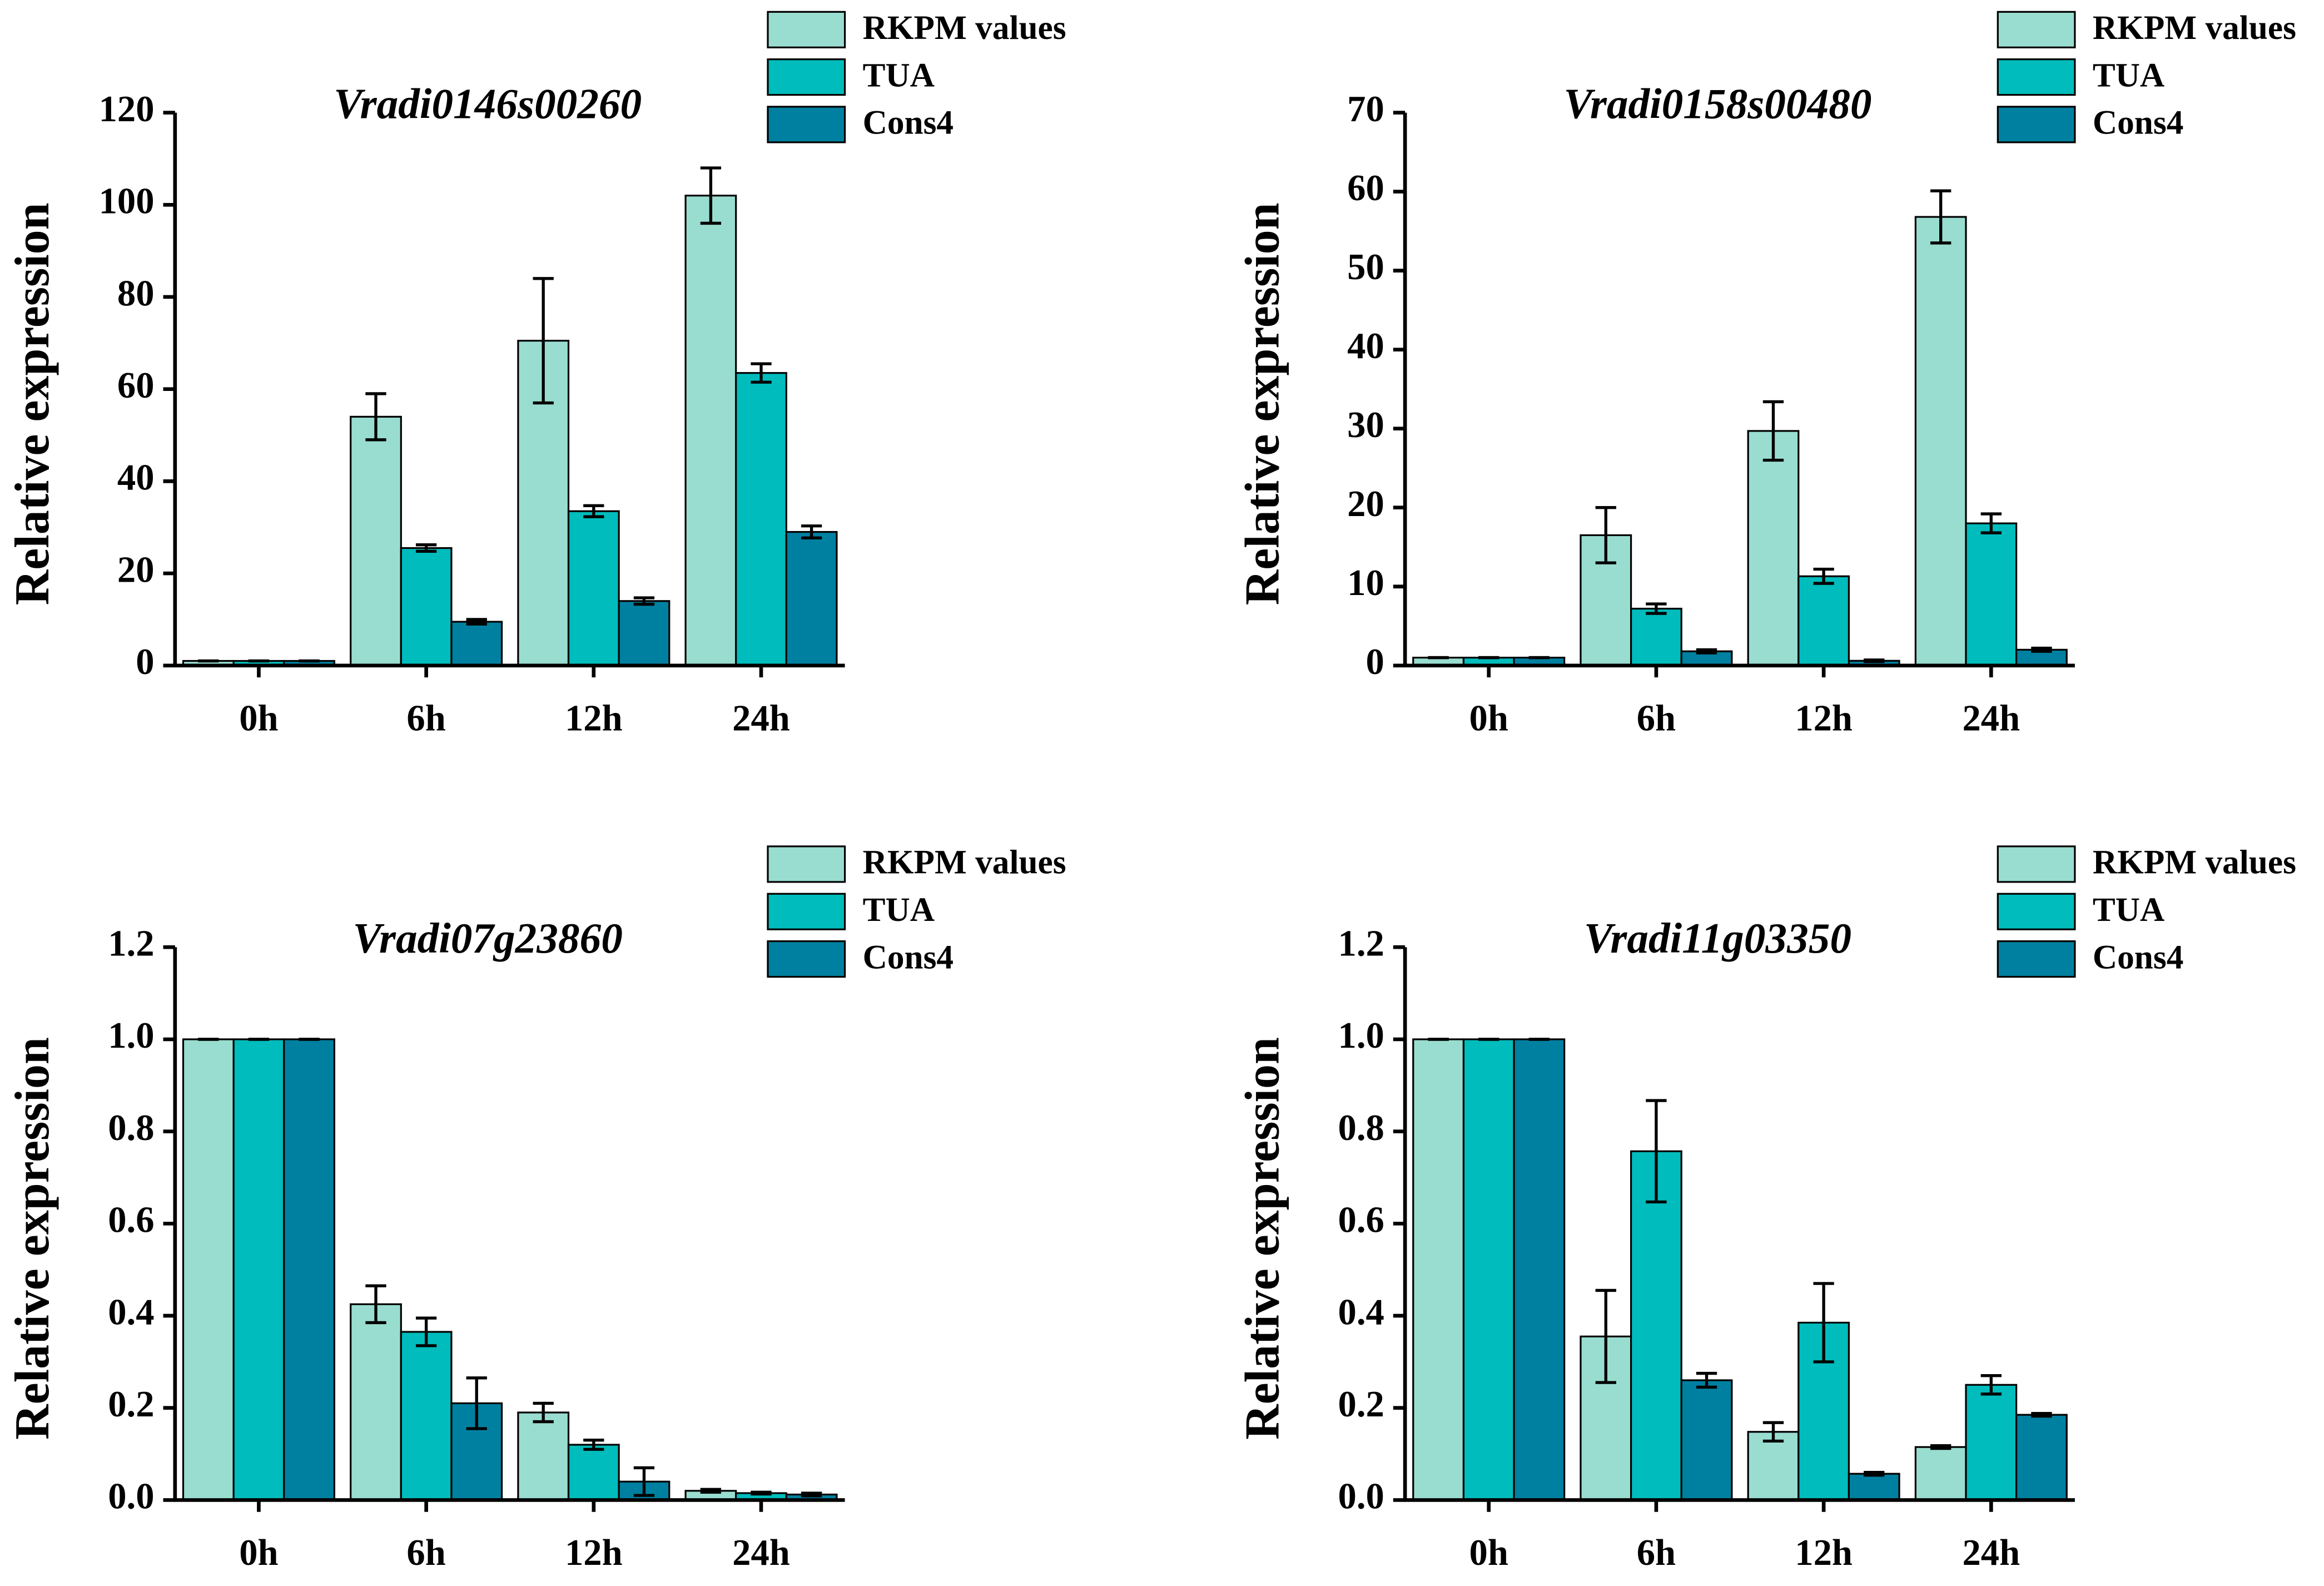 This screenshot has width=2324, height=1586. Describe the element at coordinates (136, 293) in the screenshot. I see `y-tick-label: 80` at that location.